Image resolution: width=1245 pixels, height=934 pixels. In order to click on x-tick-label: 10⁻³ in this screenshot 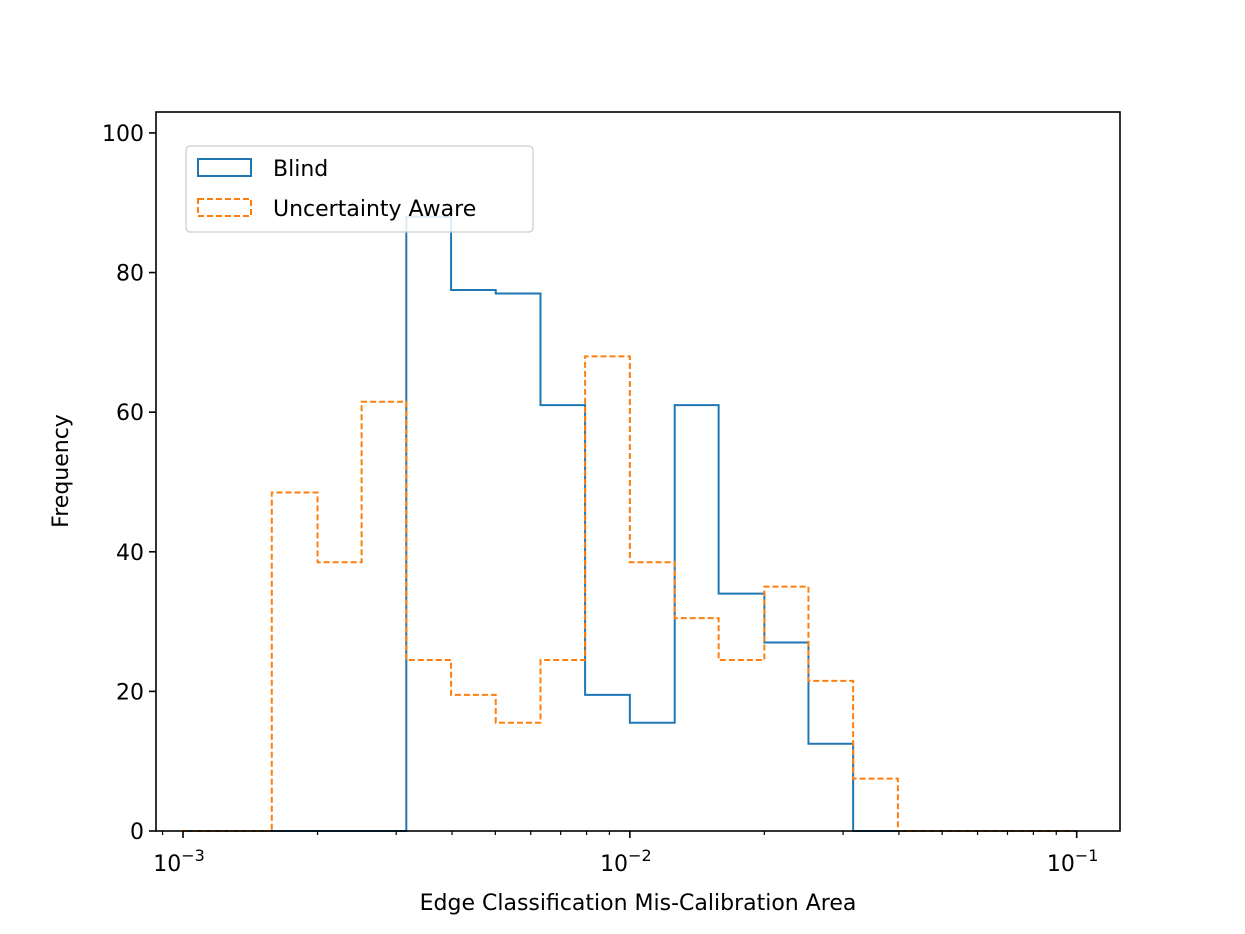, I will do `click(179, 861)`.